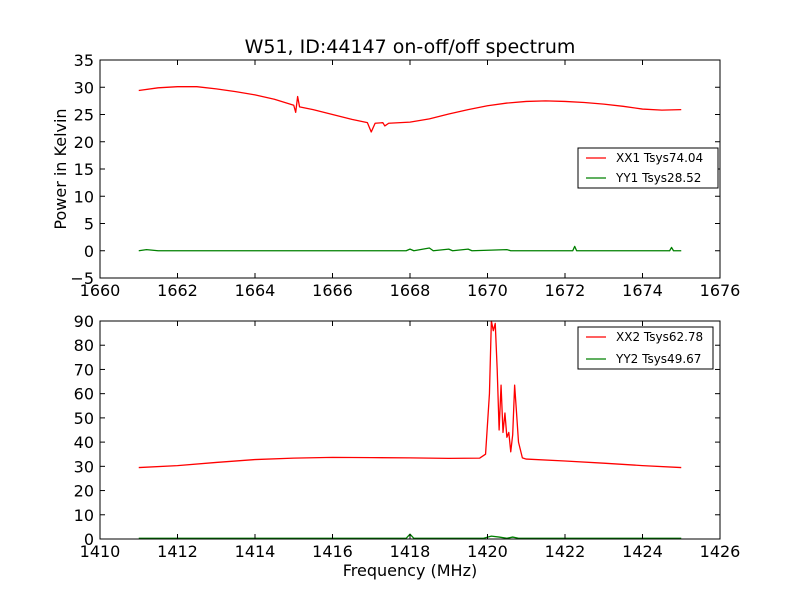 This screenshot has height=604, width=800. I want to click on legend-2: XX2 Tsys62.78 YY2 Tsys49.67, so click(645, 348).